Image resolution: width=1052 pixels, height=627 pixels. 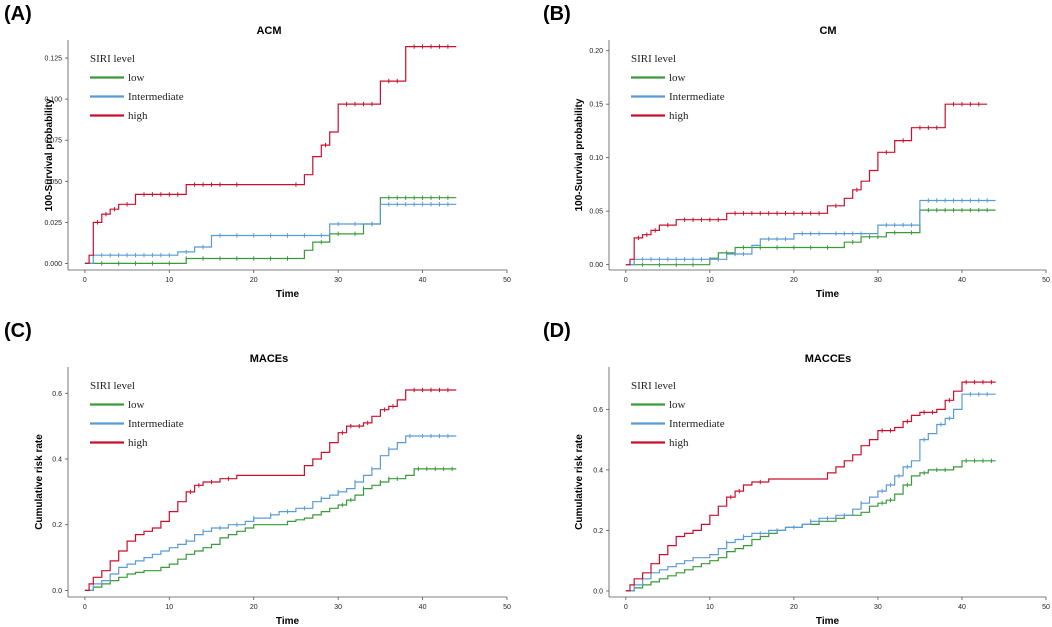 What do you see at coordinates (827, 31) in the screenshot?
I see `chart-title: CM` at bounding box center [827, 31].